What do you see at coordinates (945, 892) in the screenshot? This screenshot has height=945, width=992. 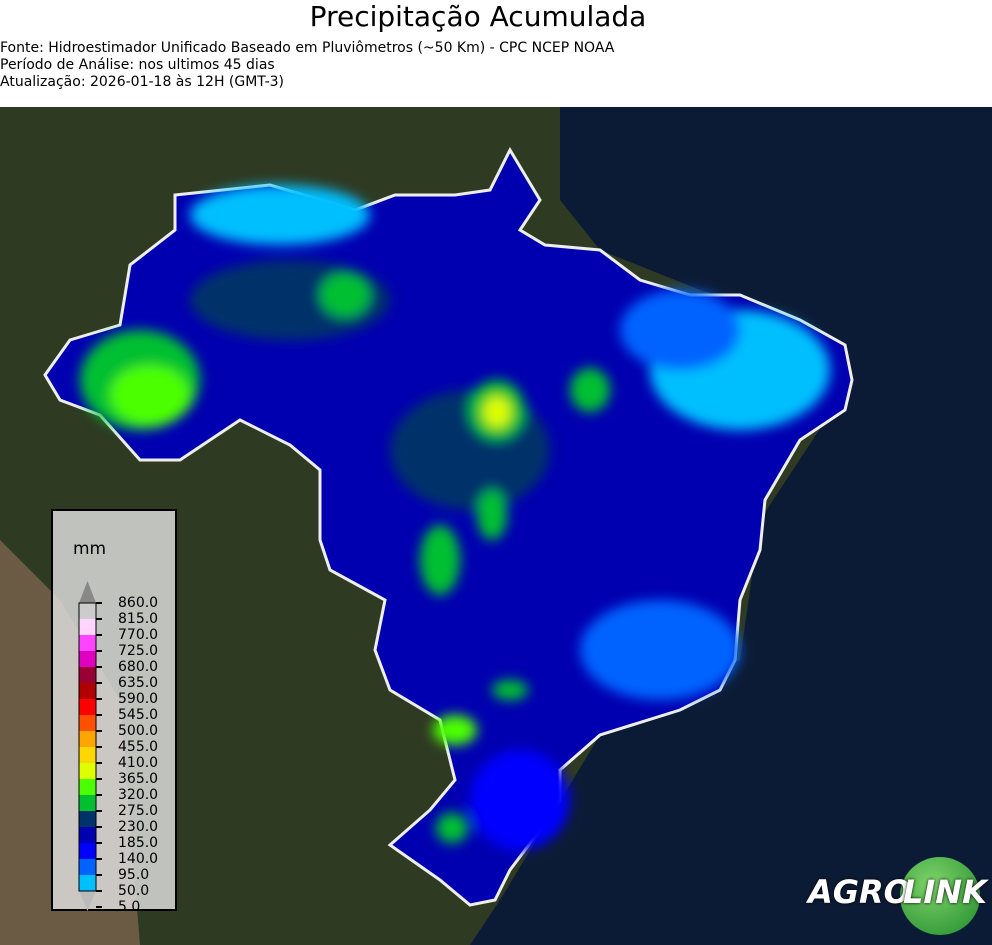 I see `logo-text-link: LINK` at bounding box center [945, 892].